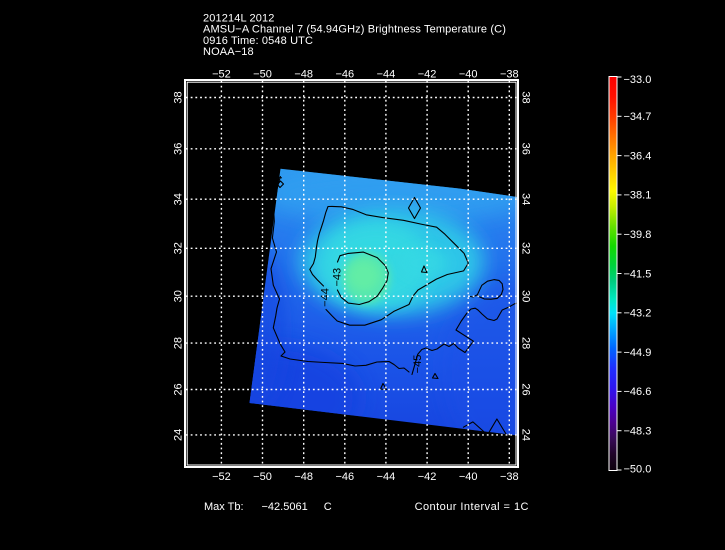 The image size is (725, 550). What do you see at coordinates (239, 19) in the screenshot?
I see `svg-text: 201214L 2012` at bounding box center [239, 19].